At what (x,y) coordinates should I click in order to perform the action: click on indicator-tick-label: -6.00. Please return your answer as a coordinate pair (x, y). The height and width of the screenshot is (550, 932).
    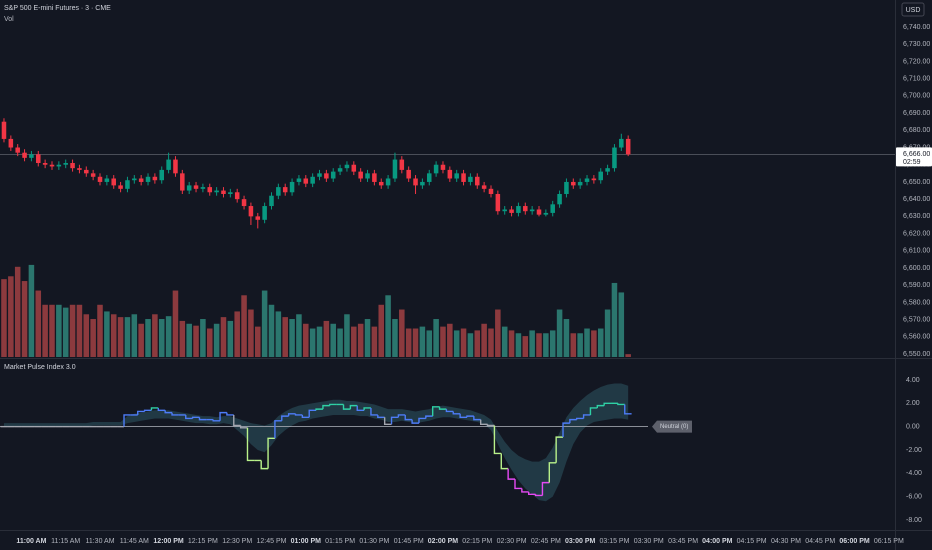
    Looking at the image, I should click on (914, 496).